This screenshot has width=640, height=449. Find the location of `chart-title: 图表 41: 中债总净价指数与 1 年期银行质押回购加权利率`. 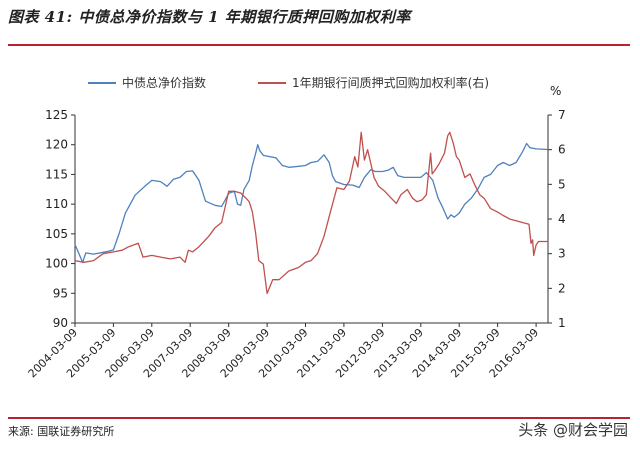

chart-title: 图表 41: 中债总净价指数与 1 年期银行质押回购加权利率 is located at coordinates (209, 17).